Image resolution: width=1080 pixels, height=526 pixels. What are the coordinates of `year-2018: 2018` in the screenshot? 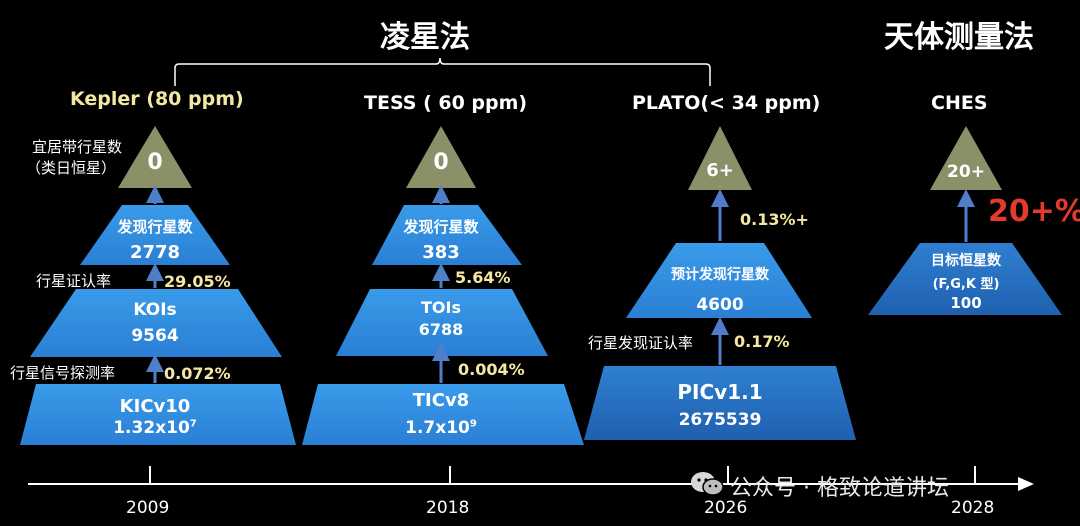 It's located at (448, 508).